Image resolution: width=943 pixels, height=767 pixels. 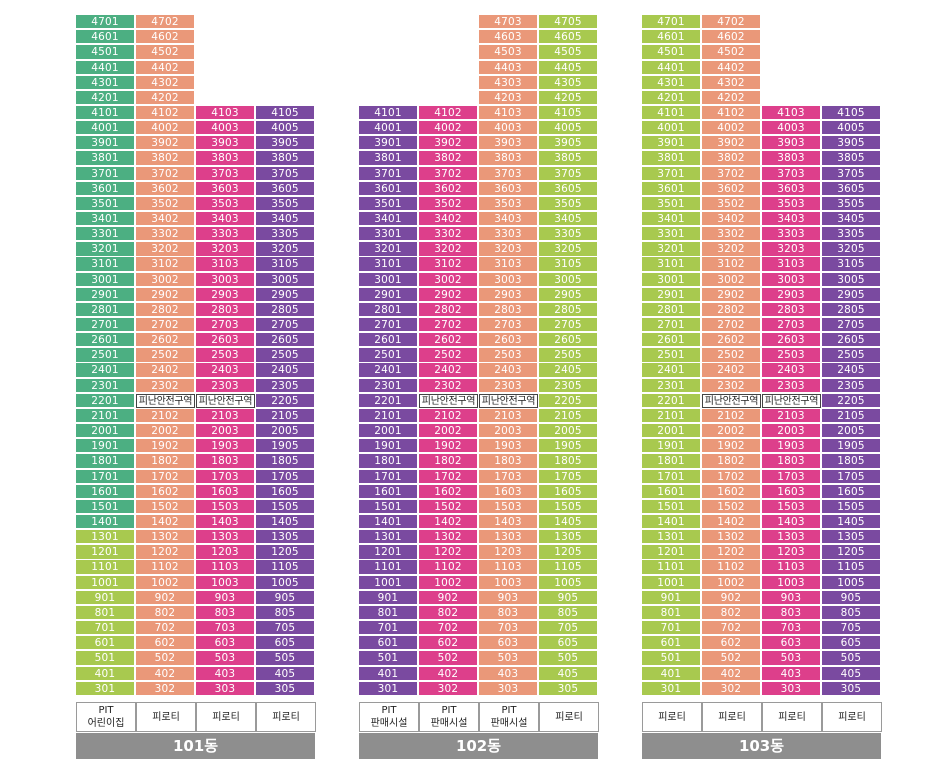 I want to click on unit-cell: 2601, so click(x=671, y=340).